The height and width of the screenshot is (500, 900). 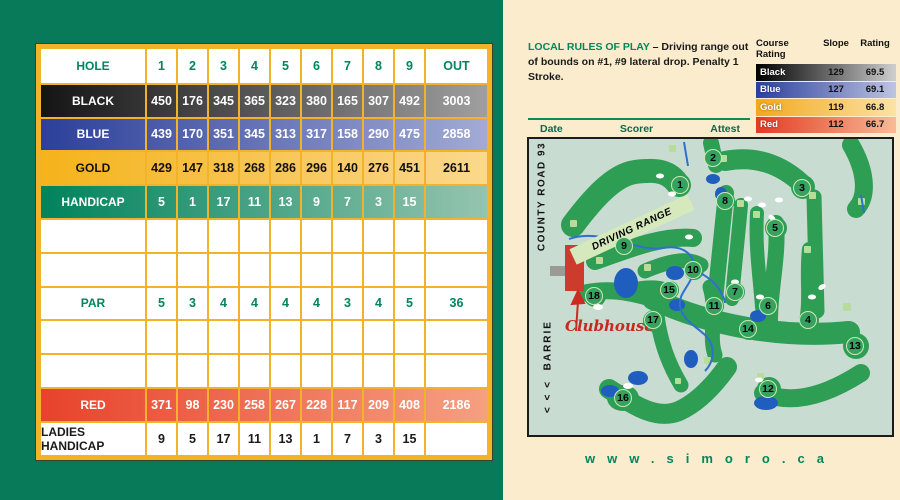 I want to click on clubhouse-annex-shape, so click(x=557, y=271).